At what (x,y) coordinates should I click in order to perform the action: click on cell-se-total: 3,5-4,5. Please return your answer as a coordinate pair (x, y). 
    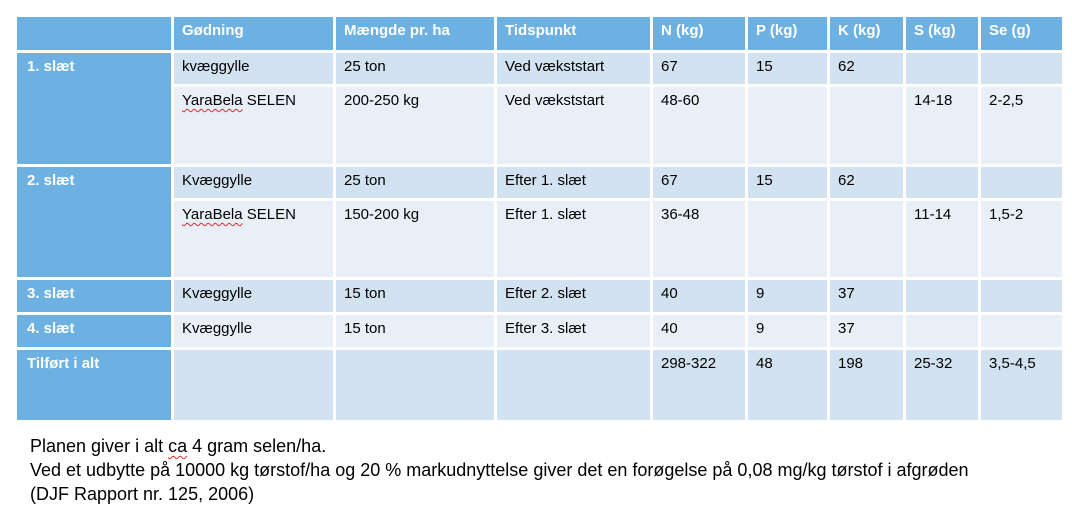
    Looking at the image, I should click on (1021, 385).